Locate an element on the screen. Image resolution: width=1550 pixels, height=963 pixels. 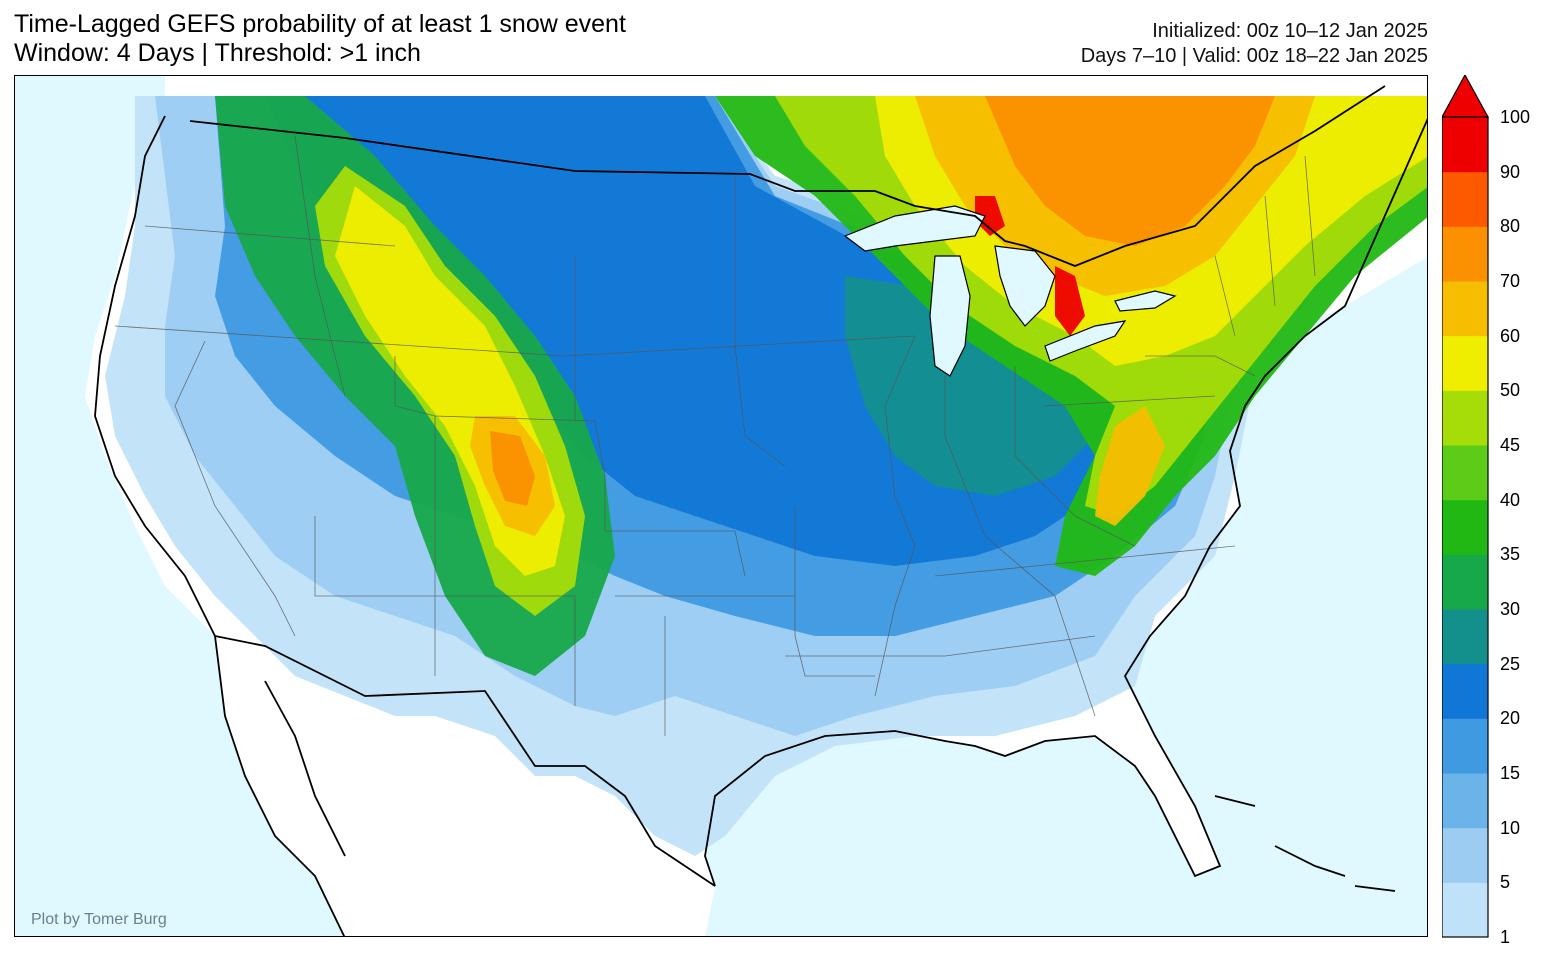
colorbar-tick-label: 40 is located at coordinates (1510, 499).